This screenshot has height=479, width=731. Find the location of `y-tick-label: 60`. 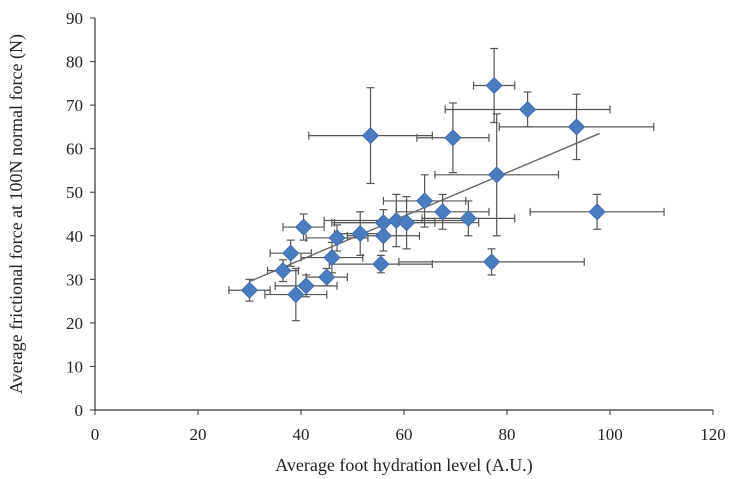

y-tick-label: 60 is located at coordinates (74, 149).